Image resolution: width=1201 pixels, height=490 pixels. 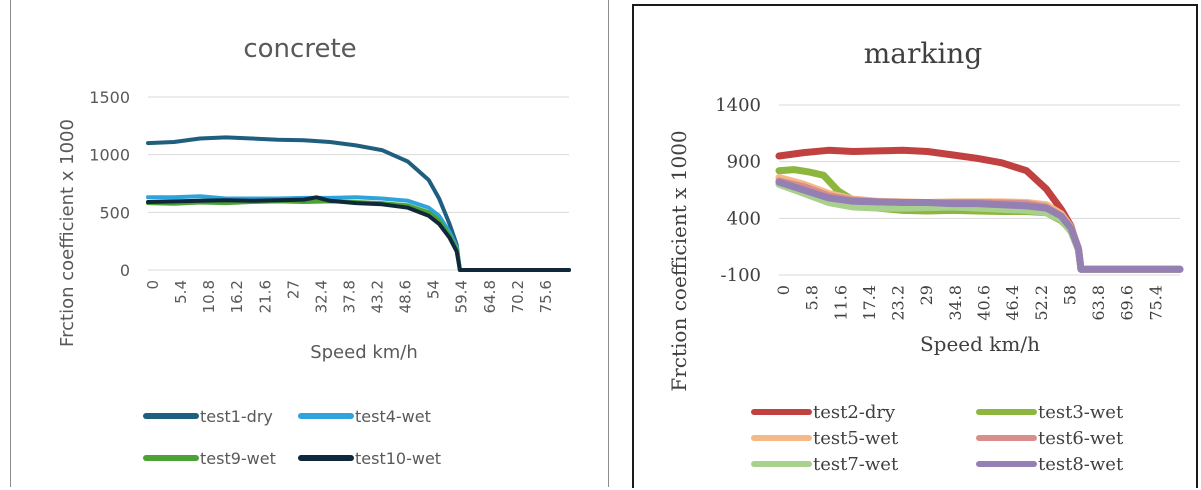 I want to click on x-tick-label: 5.4, so click(x=181, y=292).